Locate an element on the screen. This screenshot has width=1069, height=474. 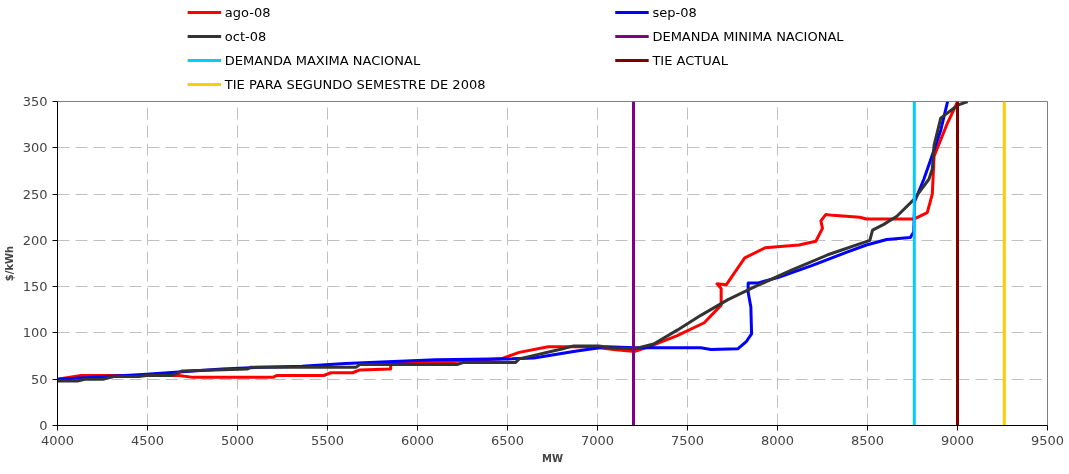
legend-label: DEMANDA MAXIMA NACIONAL is located at coordinates (322, 60).